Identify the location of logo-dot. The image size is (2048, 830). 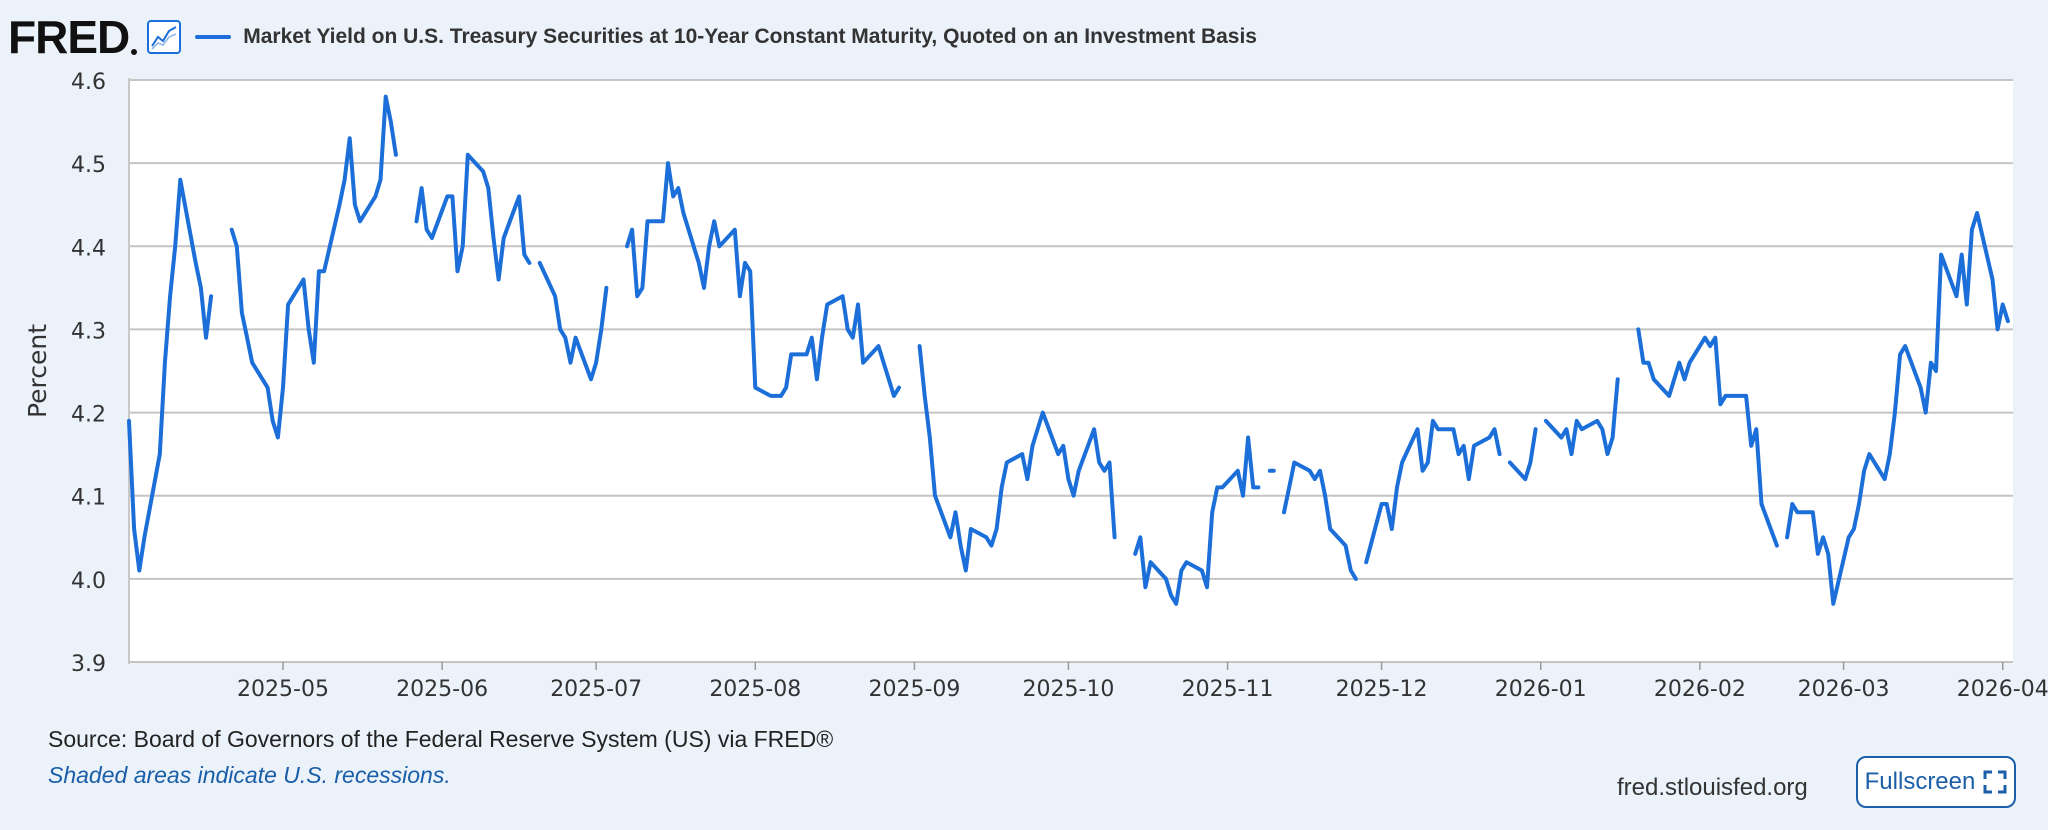
(134, 52).